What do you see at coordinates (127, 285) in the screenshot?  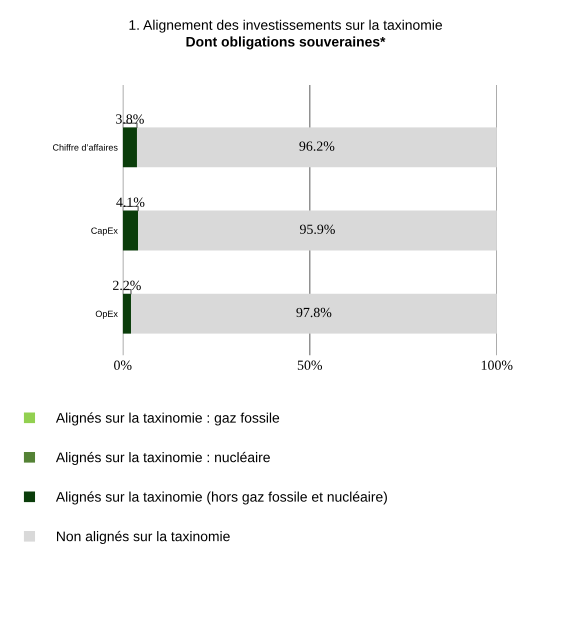 I see `data-label: 2.2%` at bounding box center [127, 285].